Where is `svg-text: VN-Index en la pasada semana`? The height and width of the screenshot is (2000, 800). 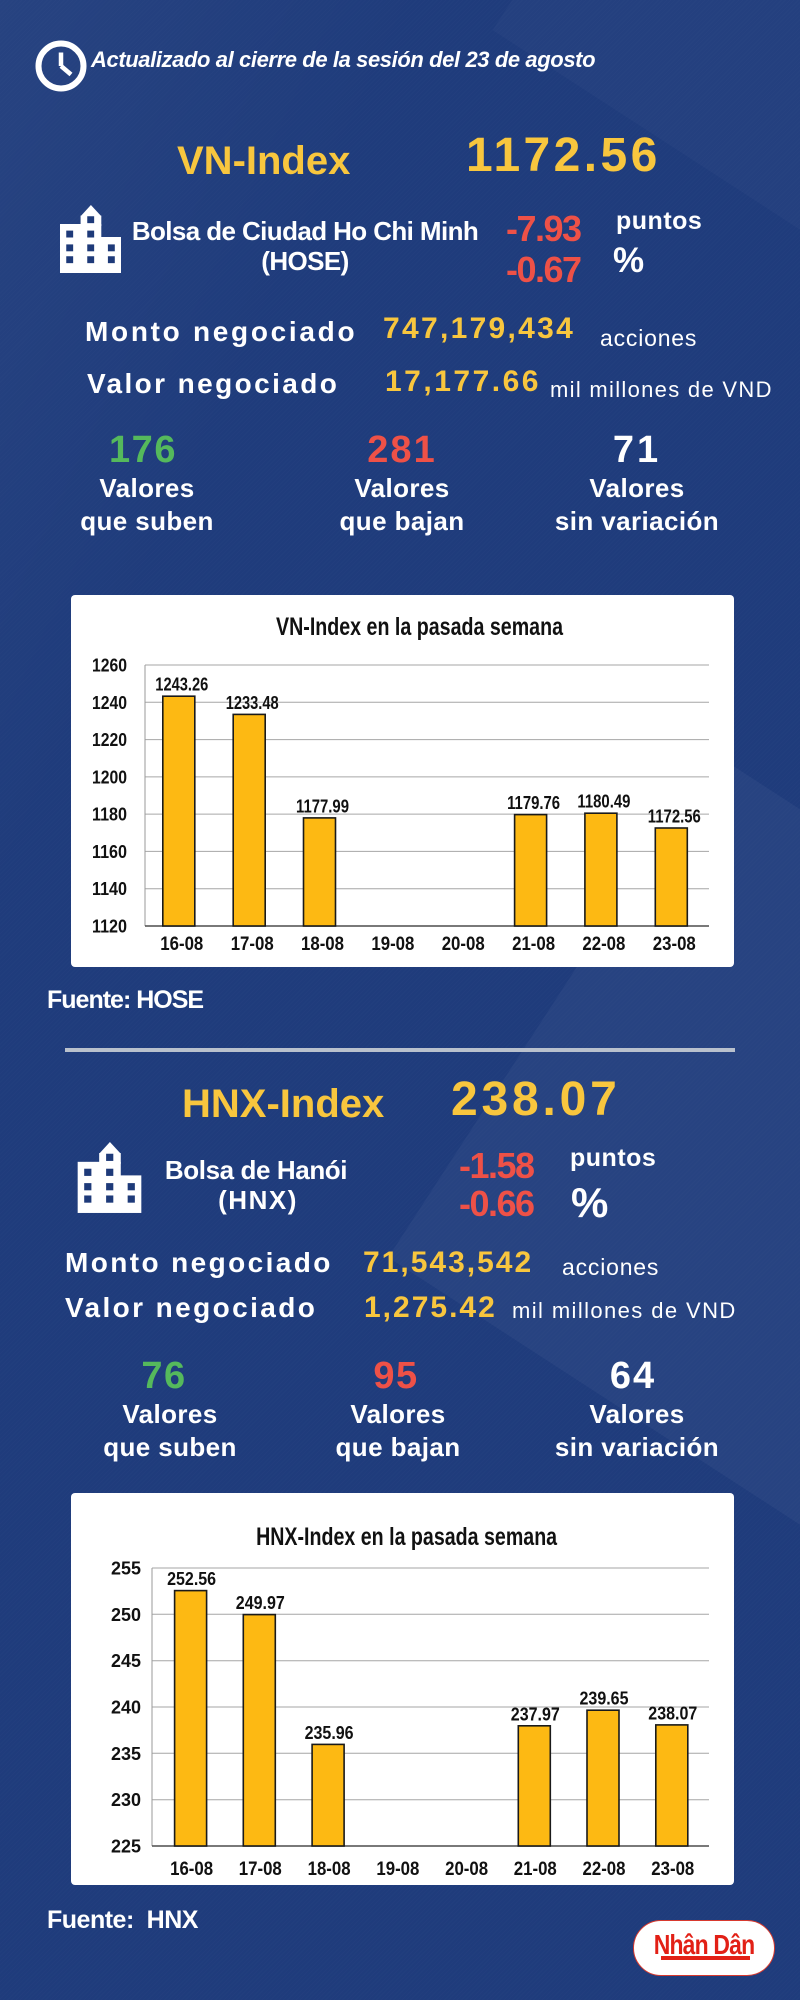 svg-text: VN-Index en la pasada semana is located at coordinates (420, 627).